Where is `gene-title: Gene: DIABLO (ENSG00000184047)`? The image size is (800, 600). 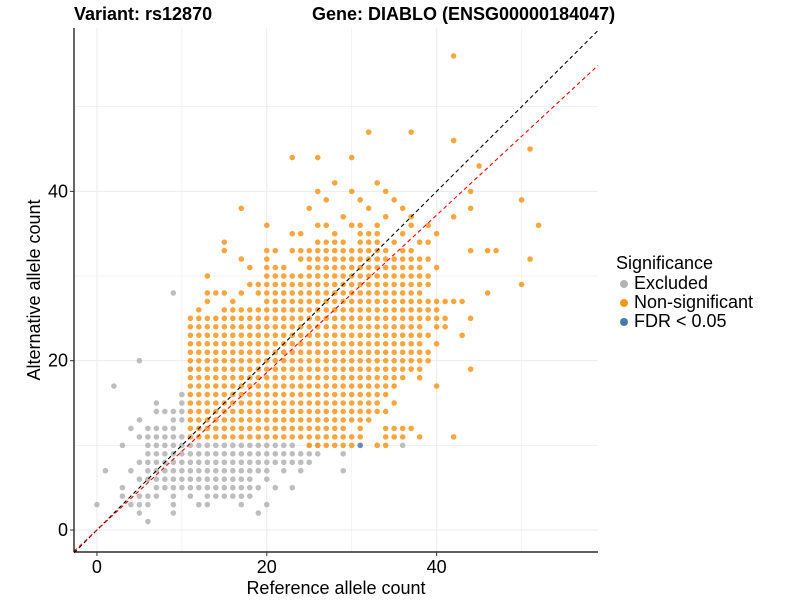 gene-title: Gene: DIABLO (ENSG00000184047) is located at coordinates (464, 14).